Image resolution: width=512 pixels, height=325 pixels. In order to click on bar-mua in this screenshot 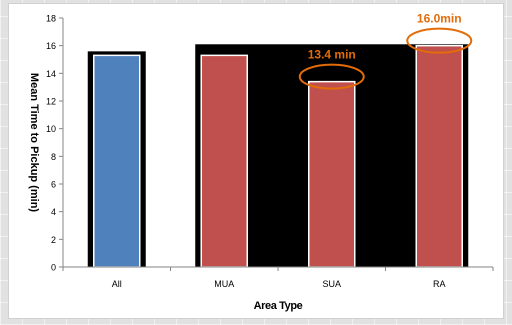, I will do `click(224, 161)`.